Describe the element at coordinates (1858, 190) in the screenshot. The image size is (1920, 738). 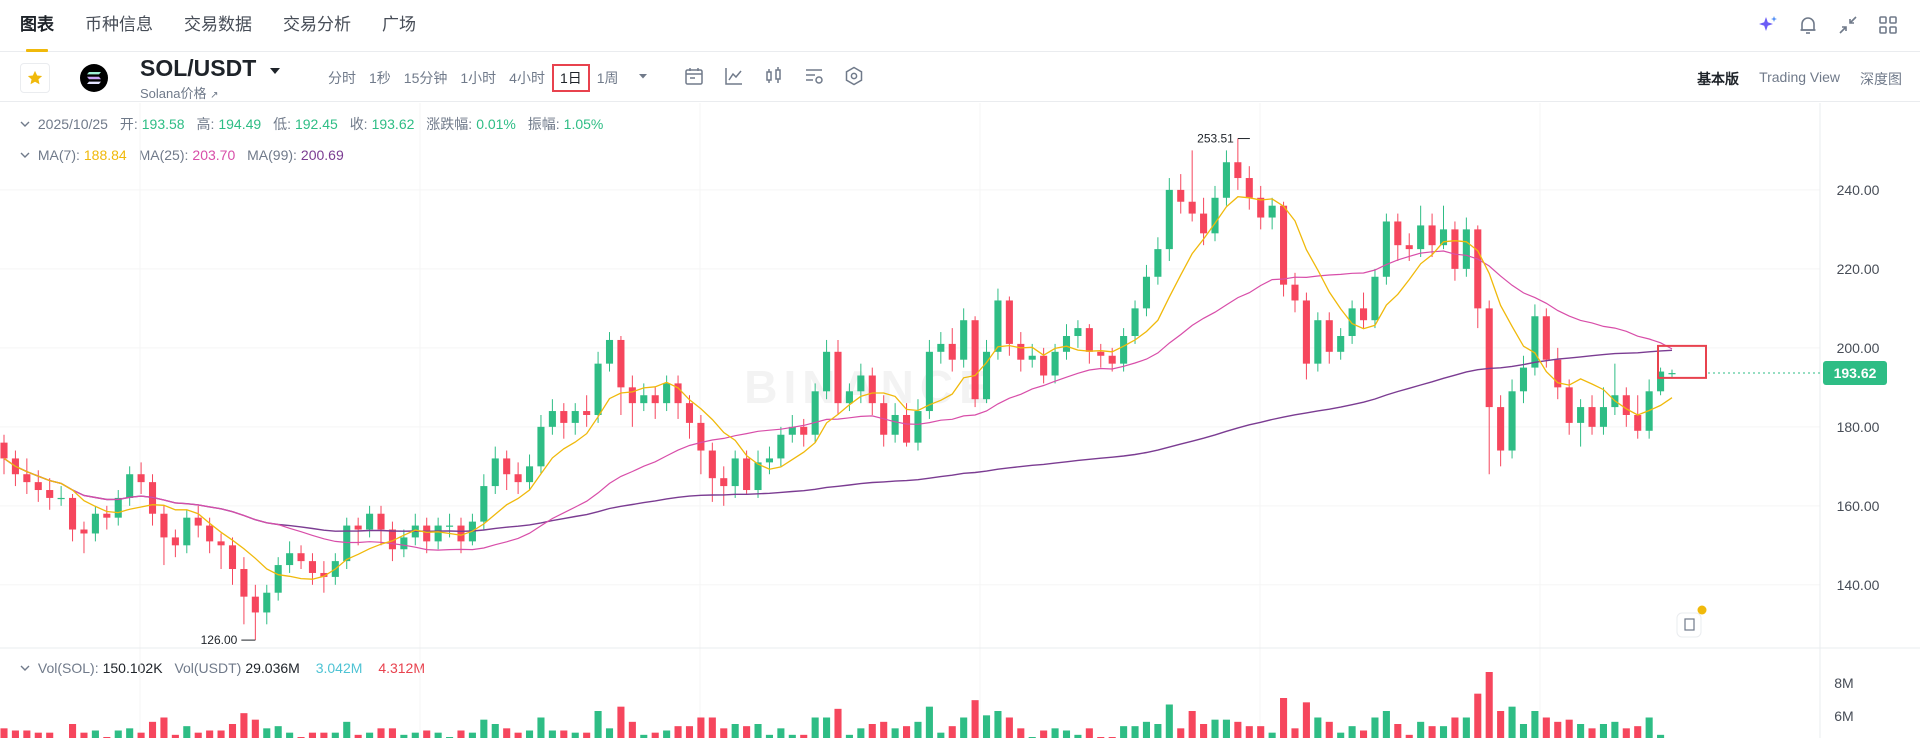
I see `price-tick-label: 240.00` at that location.